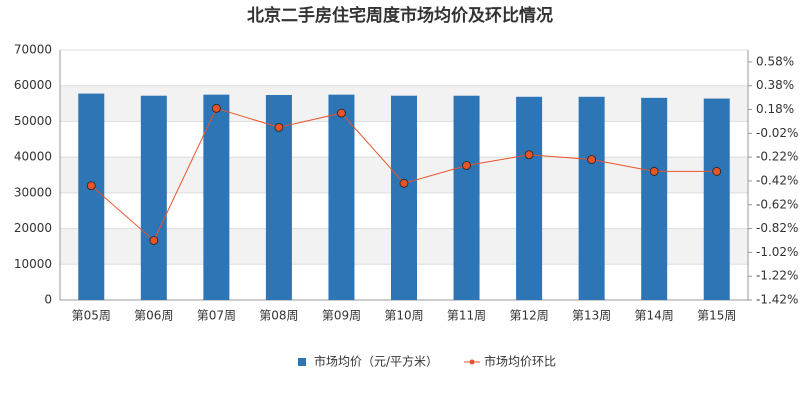 The height and width of the screenshot is (404, 800). I want to click on y2-tick-label: 0.18%, so click(775, 109).